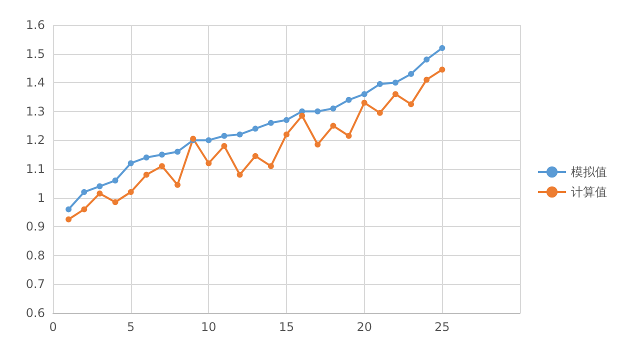  I want to click on y-tick-label: 0.9, so click(35, 227).